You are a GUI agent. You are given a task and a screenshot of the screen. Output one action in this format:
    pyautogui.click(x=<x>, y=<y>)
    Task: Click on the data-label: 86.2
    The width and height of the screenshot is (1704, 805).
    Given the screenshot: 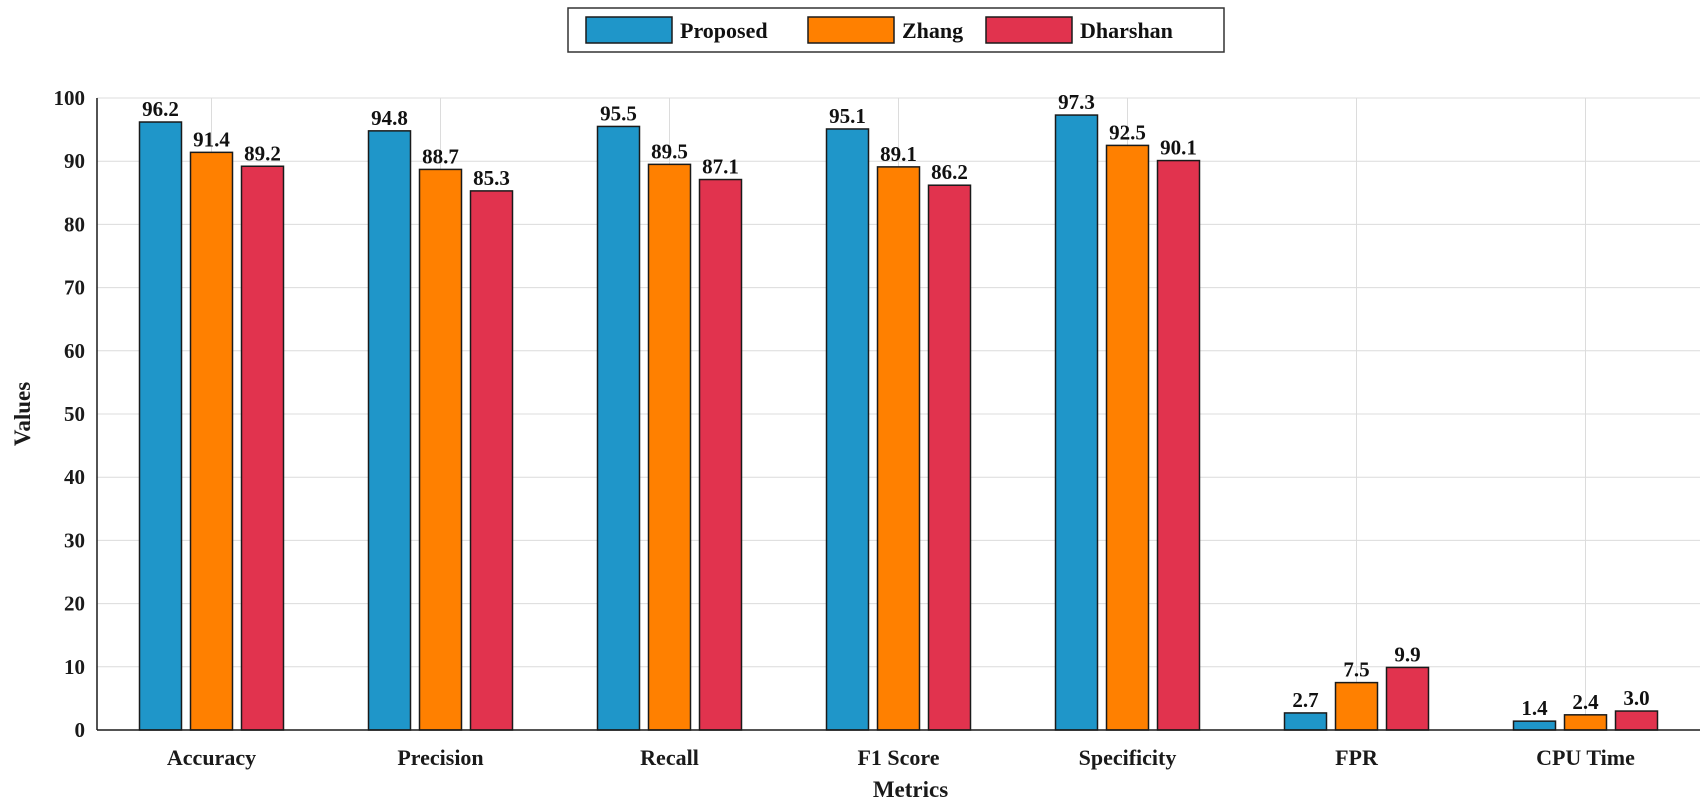 What is the action you would take?
    pyautogui.click(x=949, y=172)
    